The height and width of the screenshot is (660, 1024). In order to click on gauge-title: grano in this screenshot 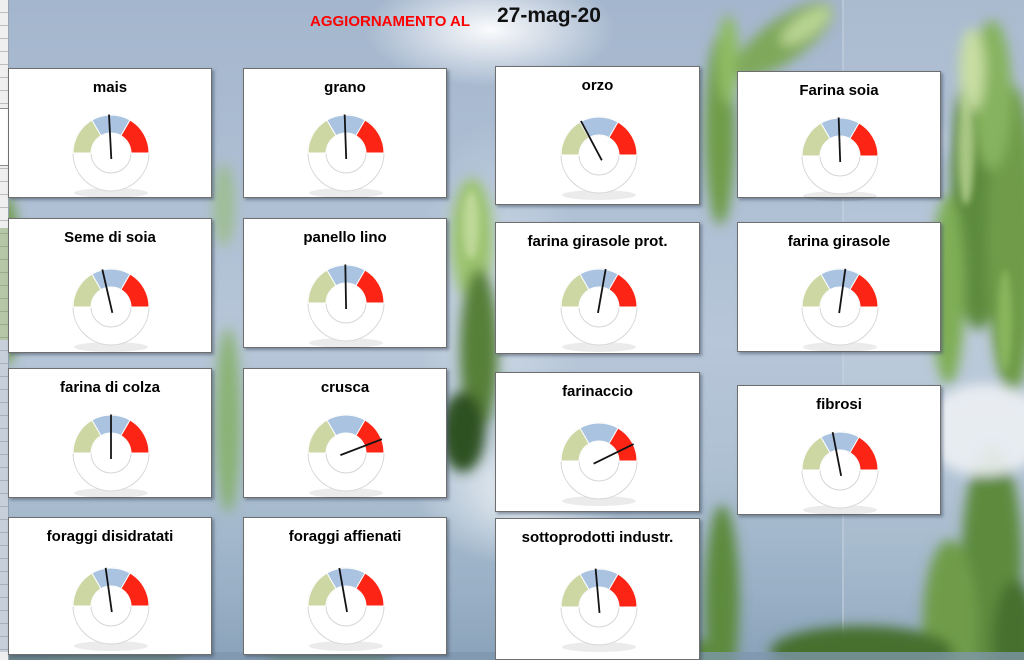, I will do `click(345, 87)`.